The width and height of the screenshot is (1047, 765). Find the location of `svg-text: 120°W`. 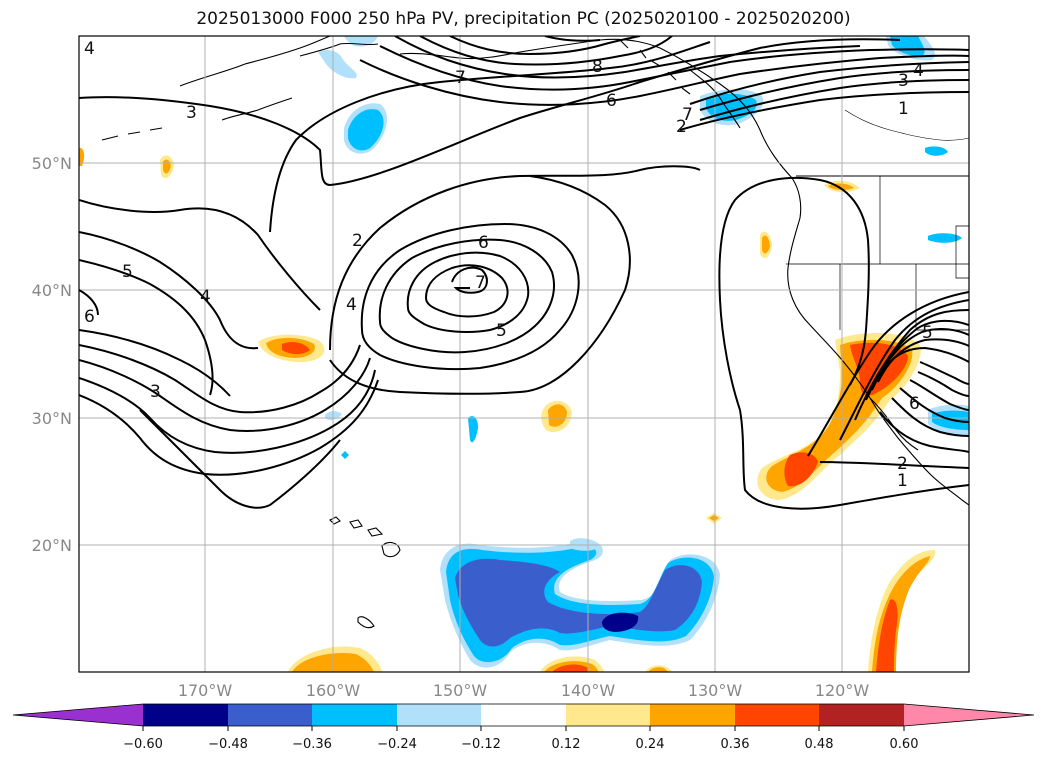

svg-text: 120°W is located at coordinates (842, 690).